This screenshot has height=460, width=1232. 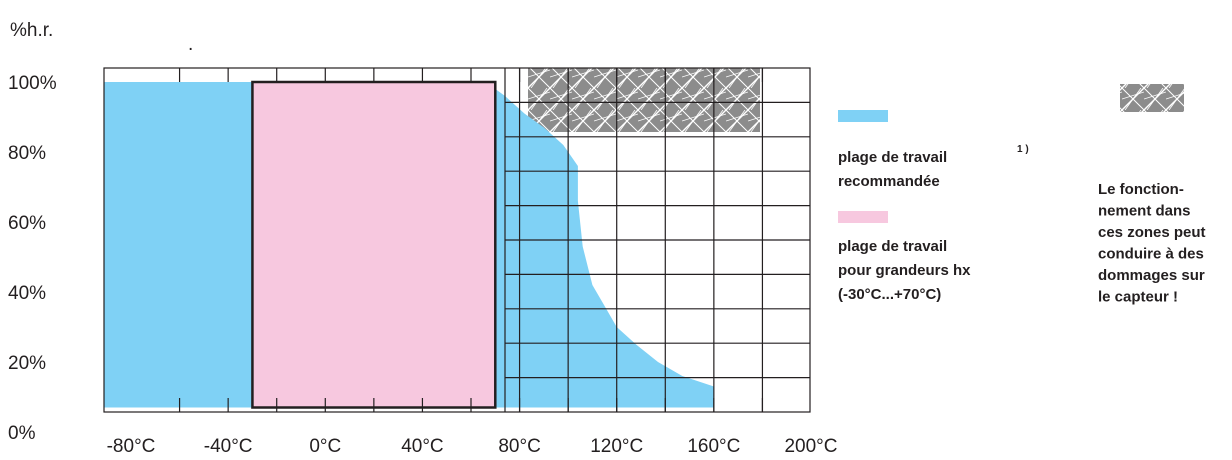 What do you see at coordinates (889, 294) in the screenshot?
I see `legend-hx-line3: (-30°C...+70°C)` at bounding box center [889, 294].